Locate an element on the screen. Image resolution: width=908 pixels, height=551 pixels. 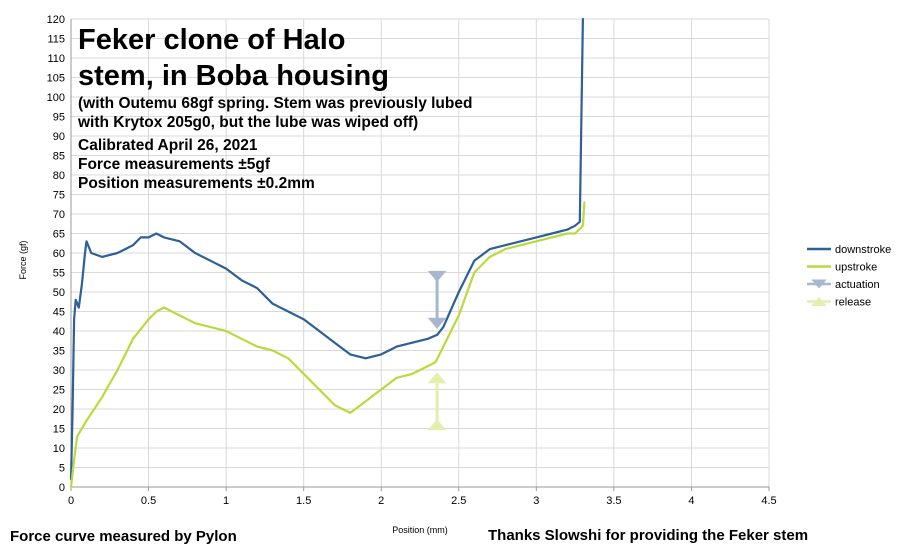
y-tick-label: 90 is located at coordinates (59, 137).